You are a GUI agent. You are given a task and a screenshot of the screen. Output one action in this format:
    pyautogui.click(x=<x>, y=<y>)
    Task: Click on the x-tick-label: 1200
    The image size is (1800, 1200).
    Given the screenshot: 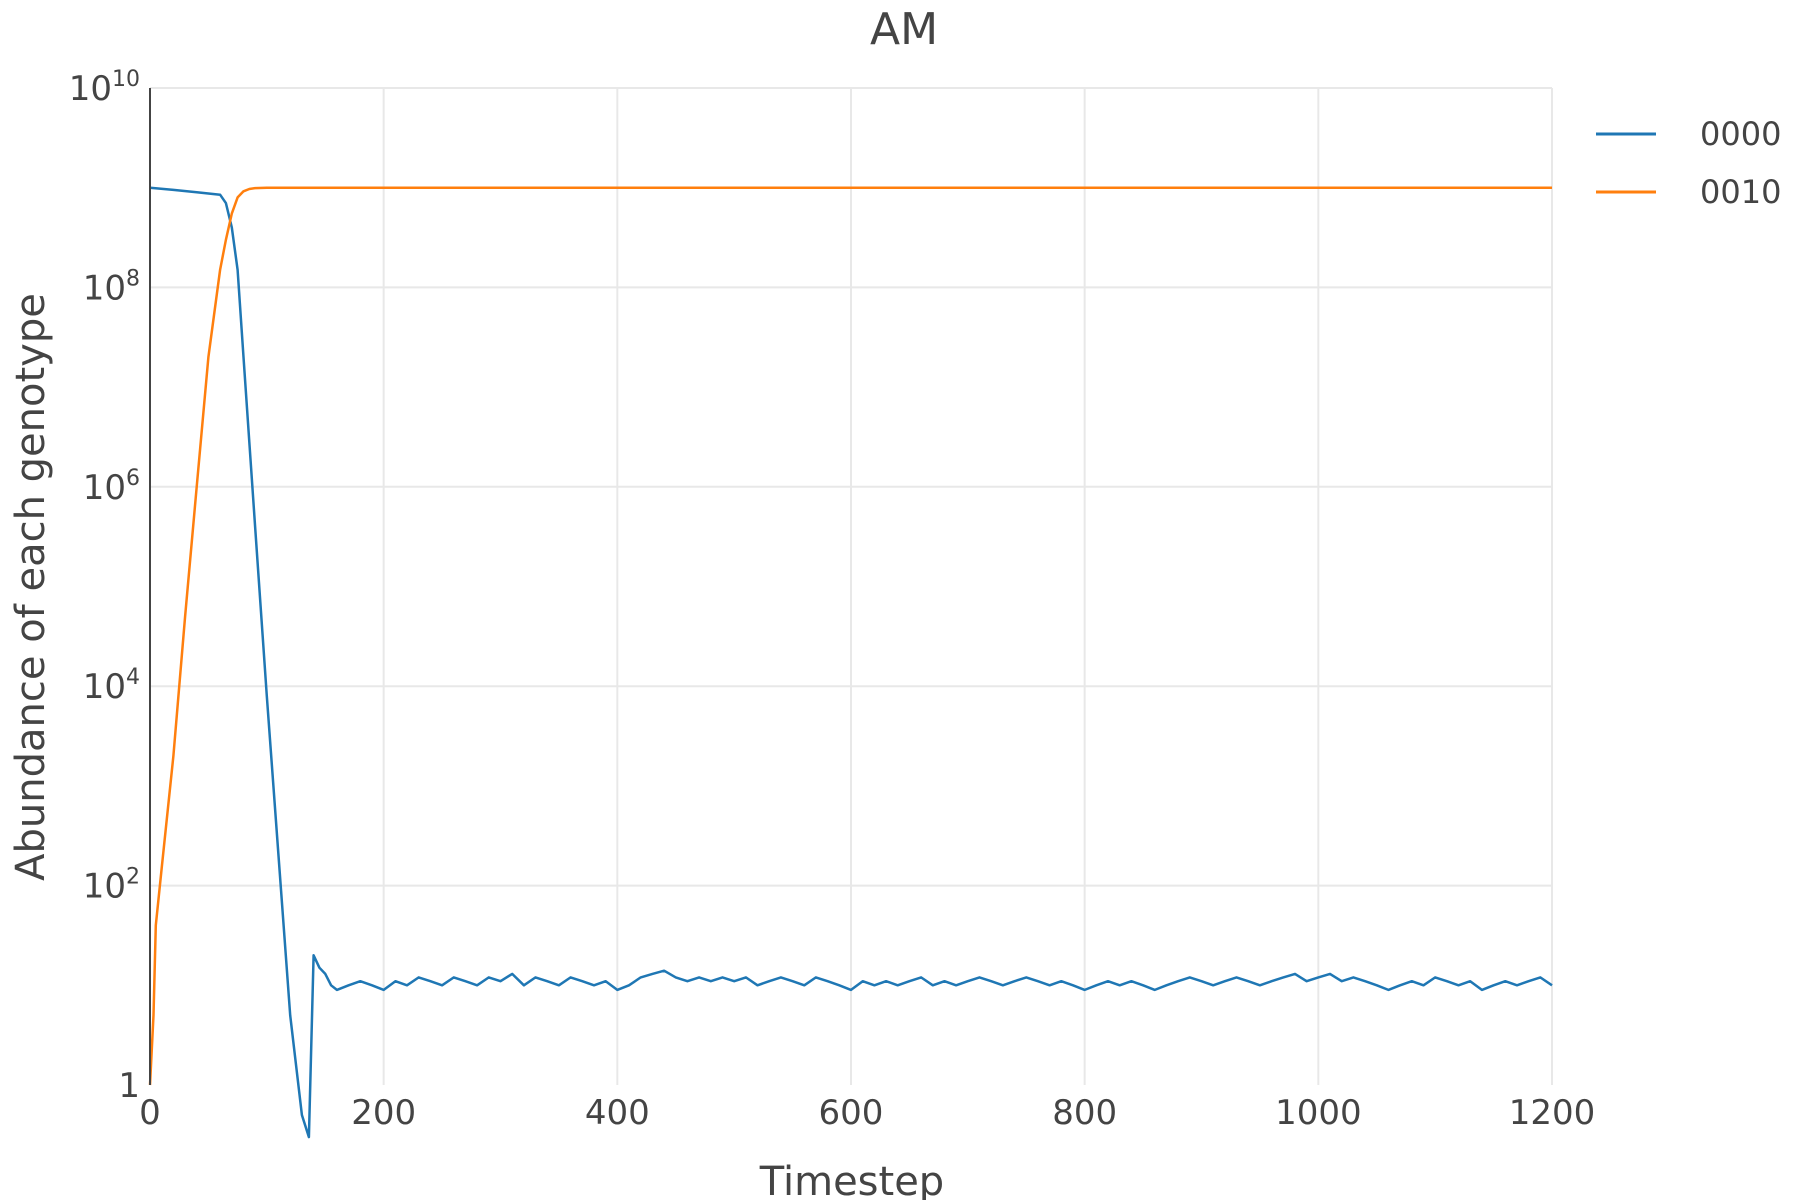 What is the action you would take?
    pyautogui.click(x=1552, y=1113)
    